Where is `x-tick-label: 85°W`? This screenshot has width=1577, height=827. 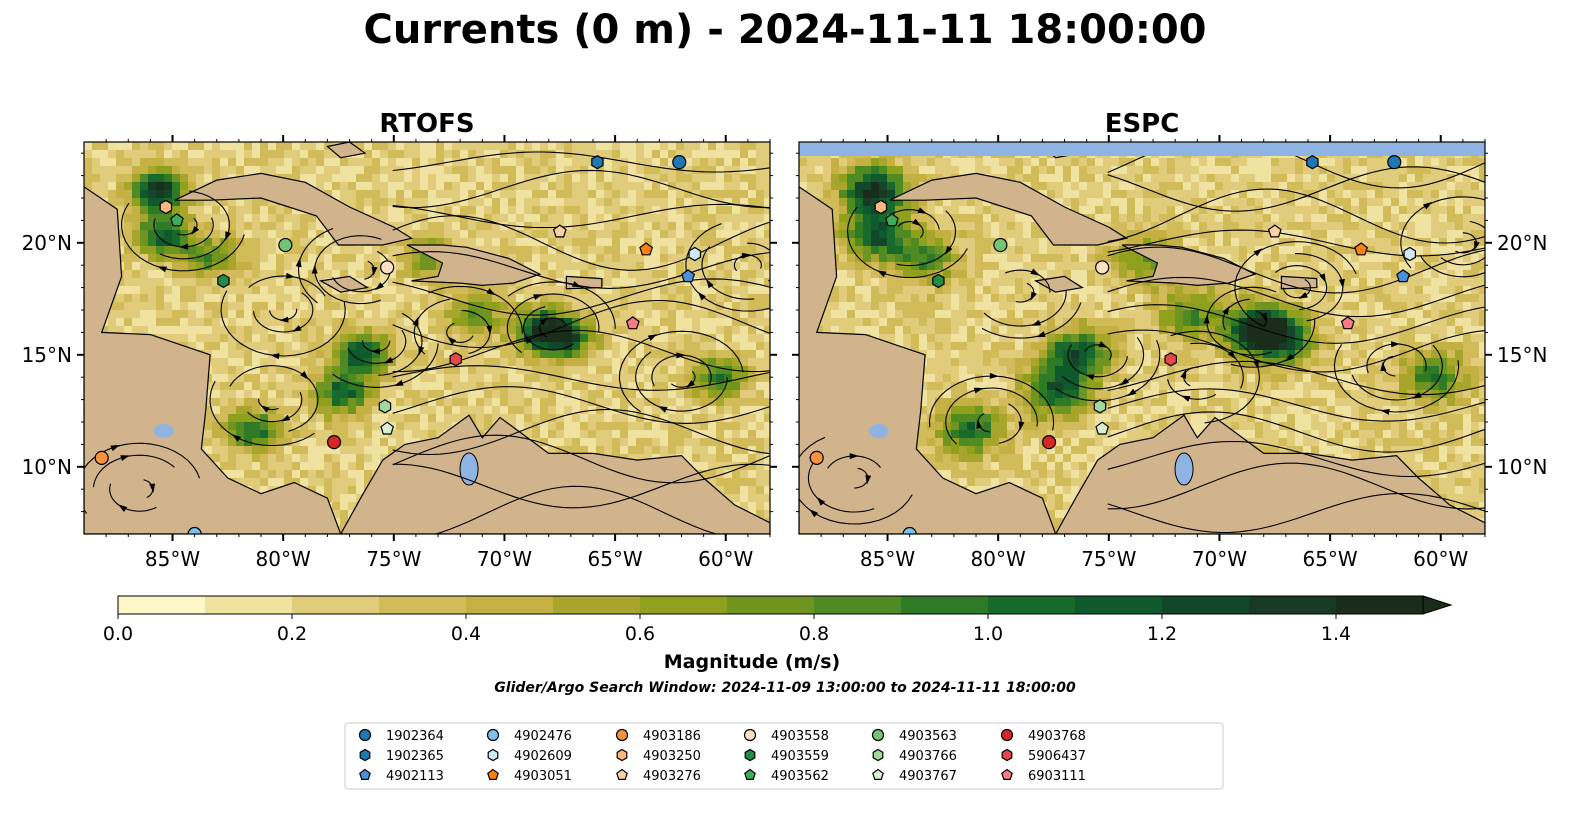 x-tick-label: 85°W is located at coordinates (887, 559).